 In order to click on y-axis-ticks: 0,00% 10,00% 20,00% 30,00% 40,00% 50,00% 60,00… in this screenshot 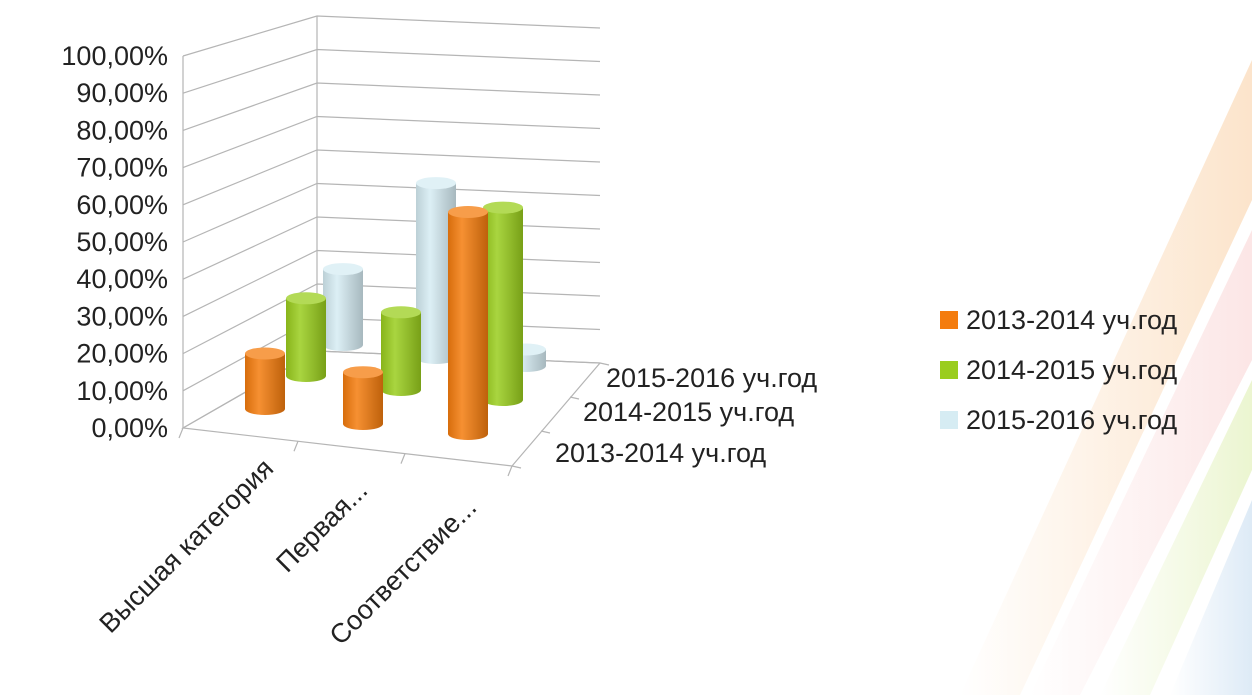, I will do `click(114, 242)`.